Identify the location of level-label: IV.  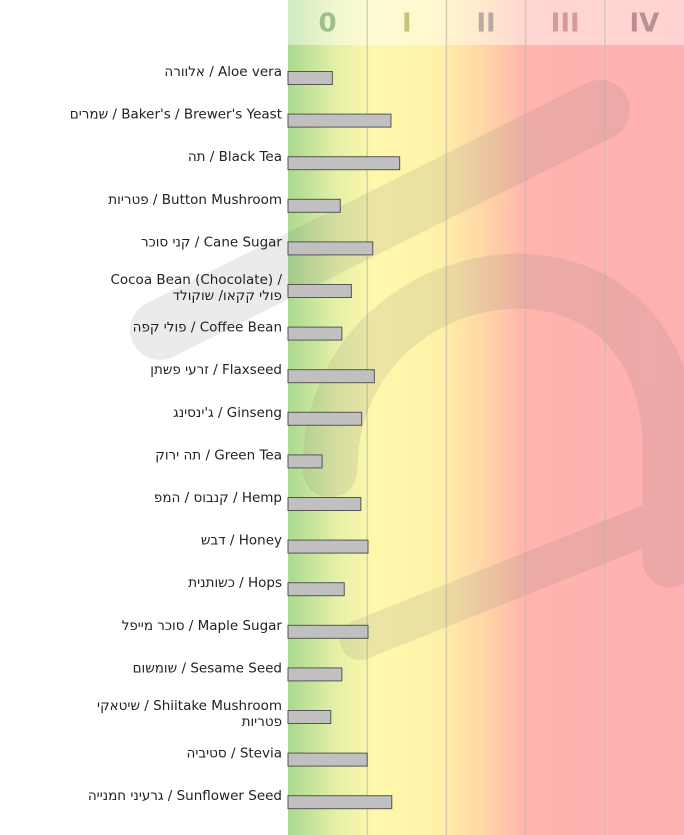
(645, 24).